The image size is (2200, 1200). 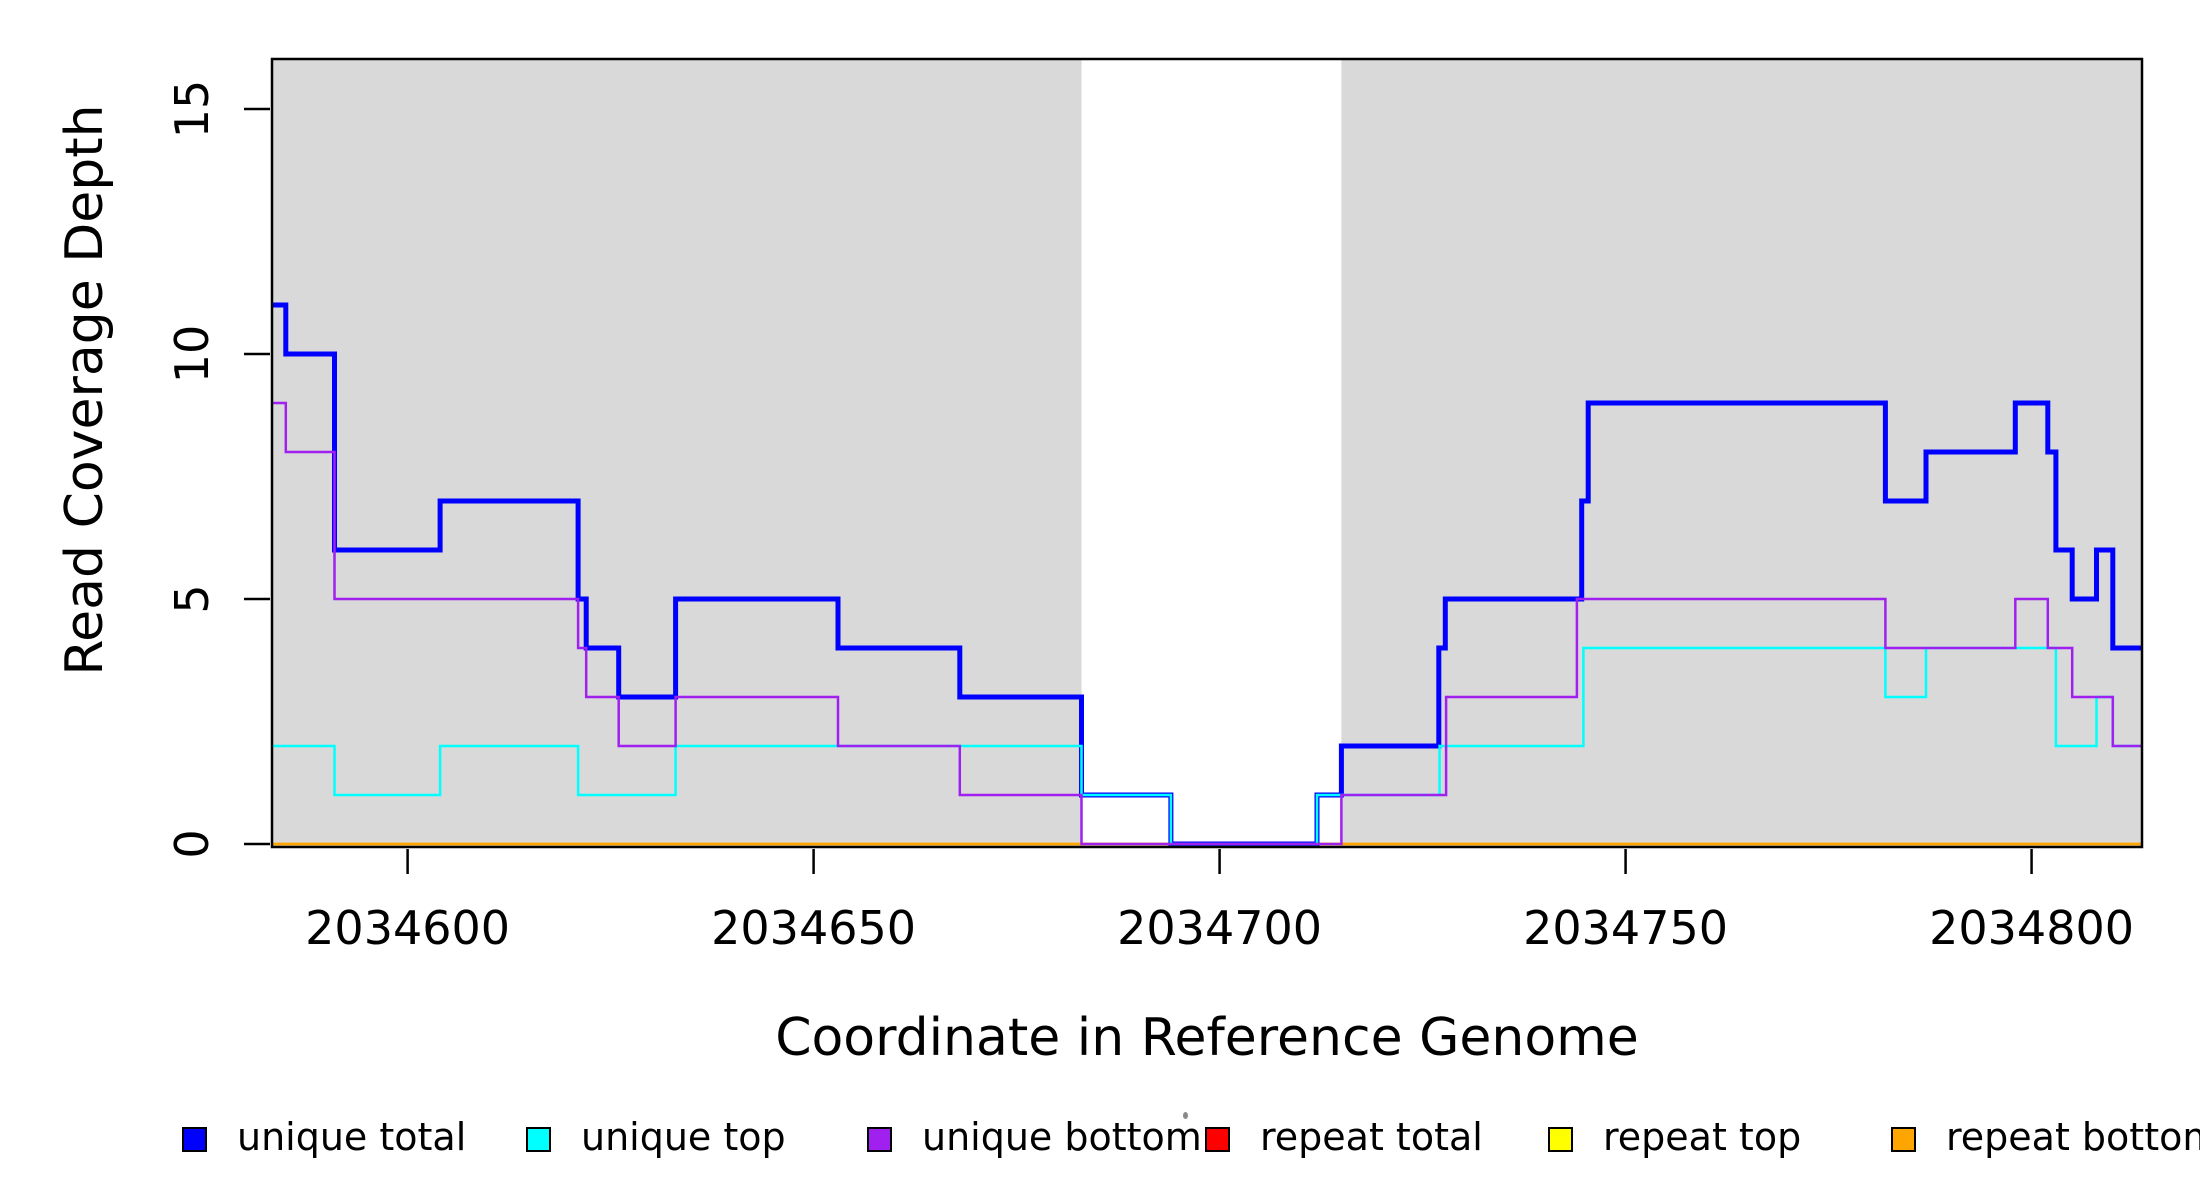 I want to click on legend-item-unique-bottom: unique bottom, so click(x=1034, y=1137).